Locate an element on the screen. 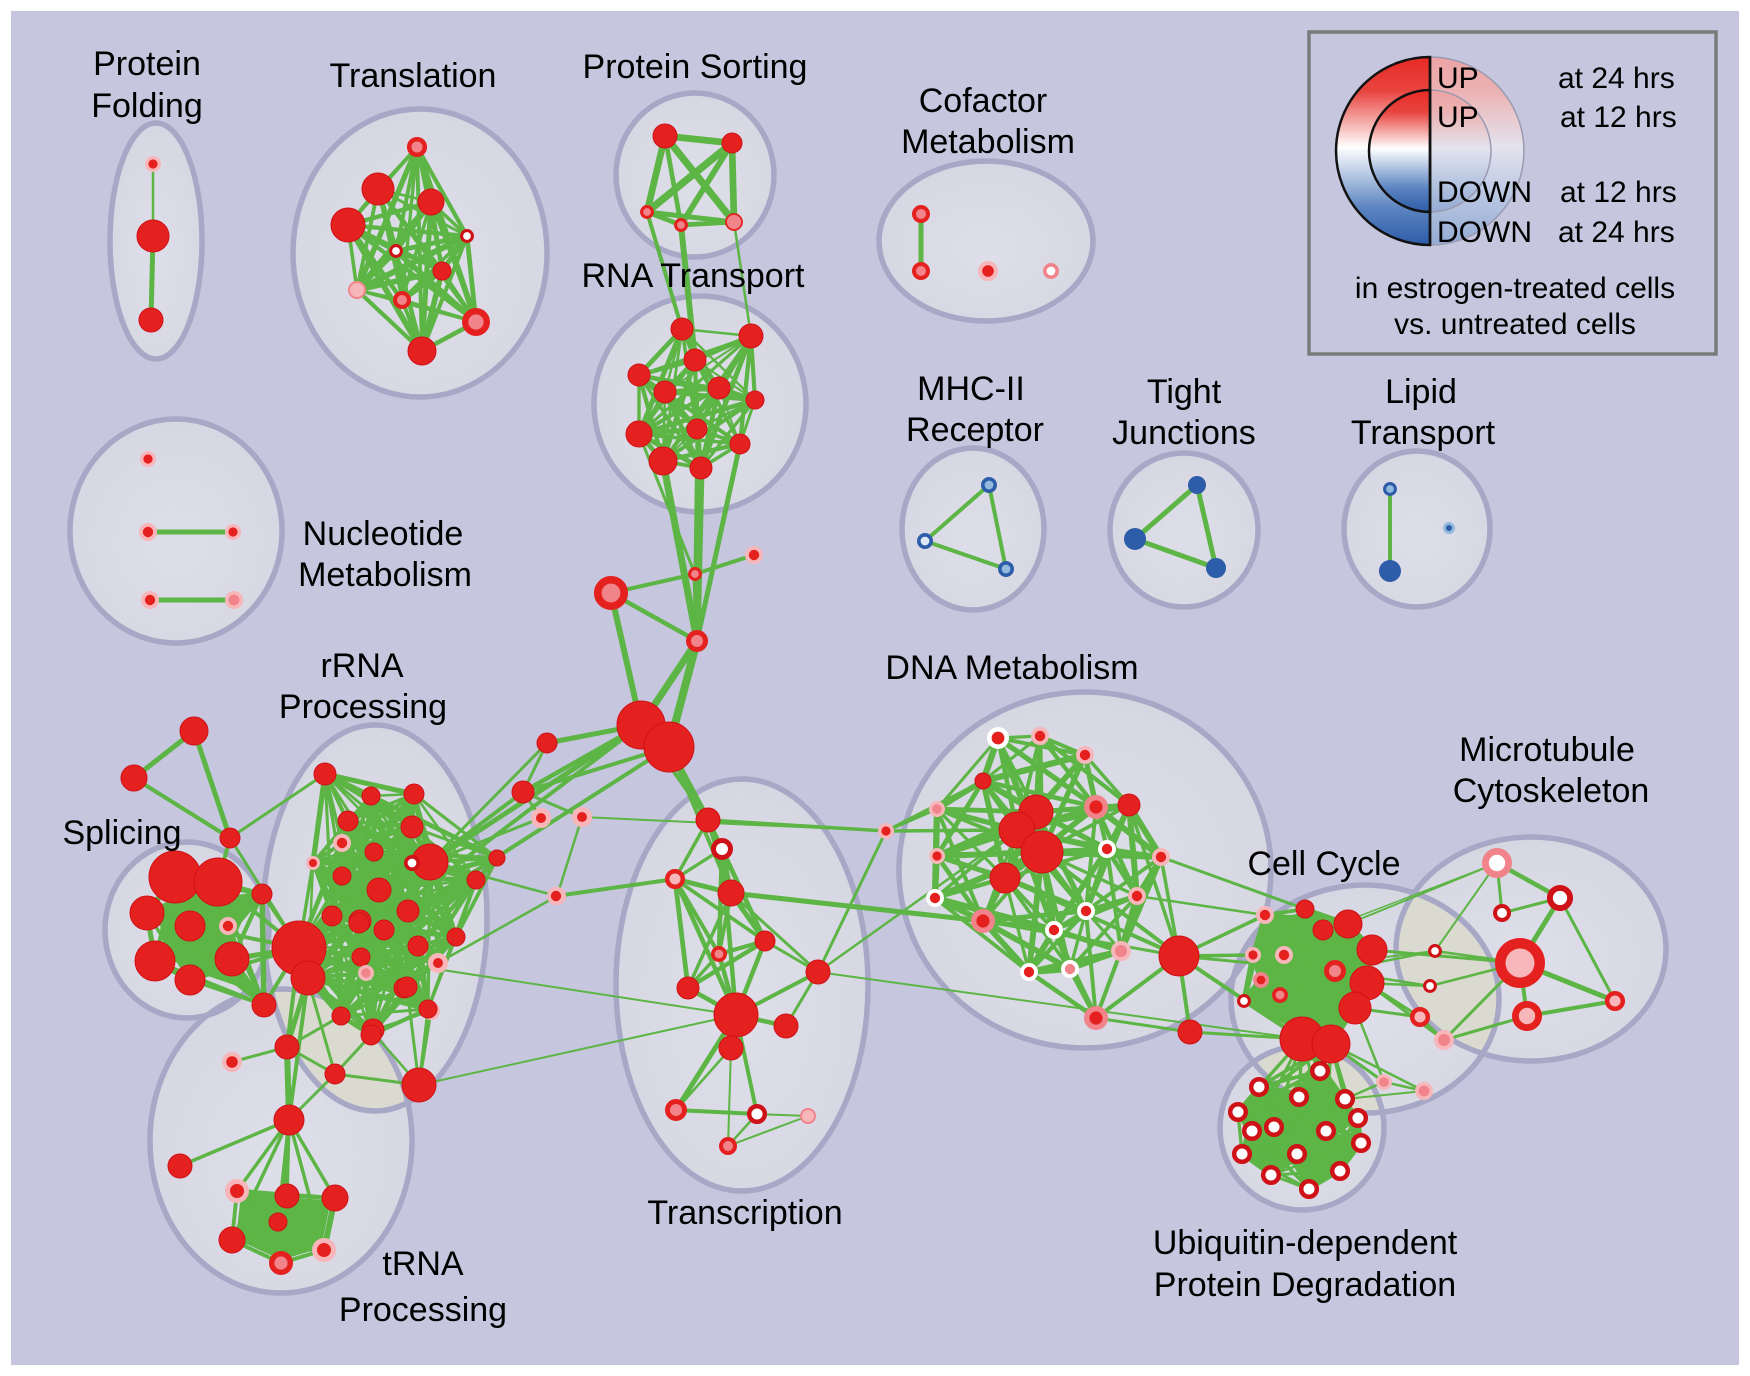 Image resolution: width=1750 pixels, height=1376 pixels. svg-text: Nucleotide is located at coordinates (383, 534).